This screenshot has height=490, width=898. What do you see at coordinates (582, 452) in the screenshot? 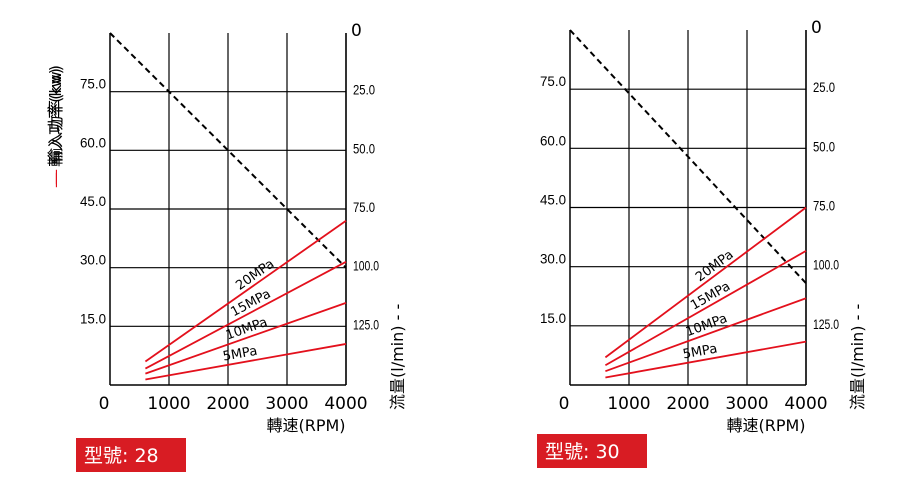
I see `model-badge-text: 型號: 30` at bounding box center [582, 452].